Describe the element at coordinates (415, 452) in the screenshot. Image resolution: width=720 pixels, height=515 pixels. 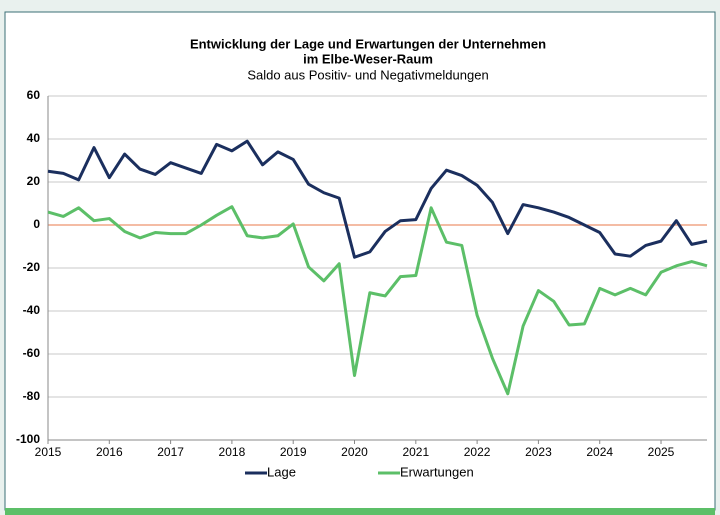
I see `x-tick-label: 2021` at that location.